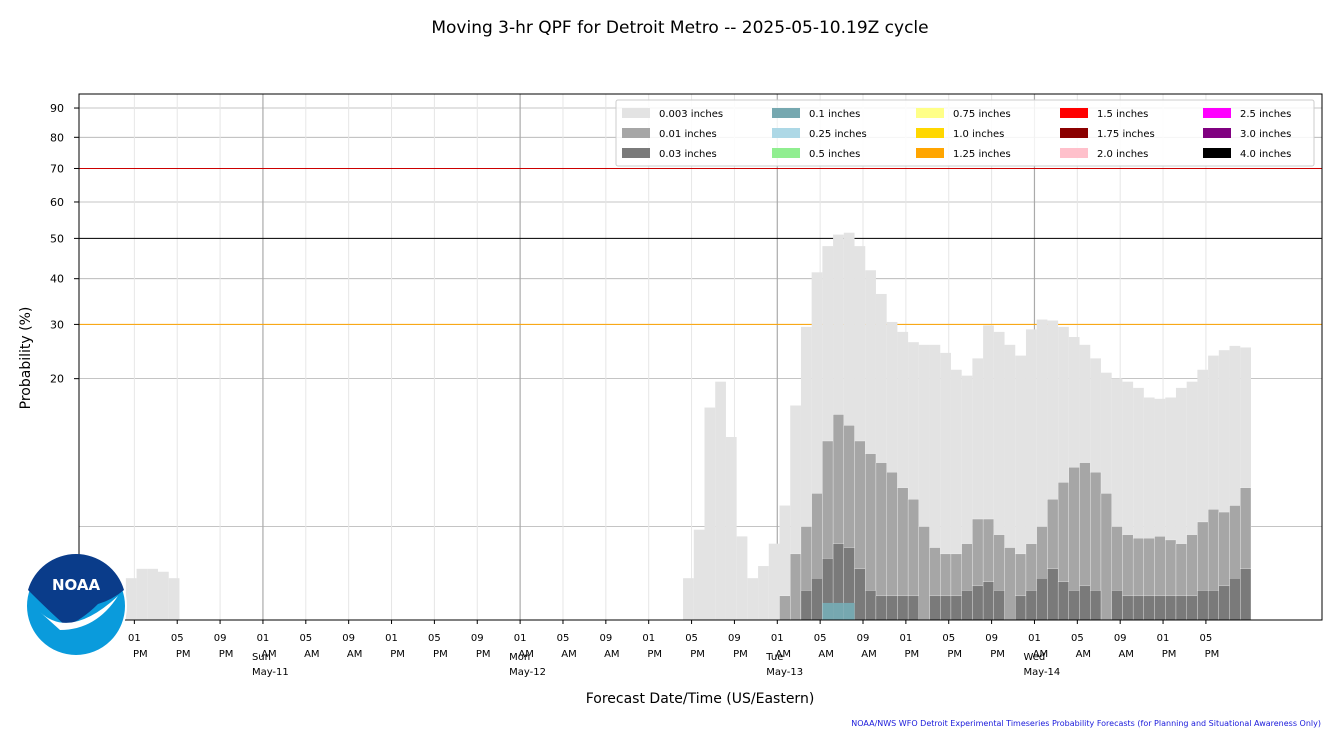  Describe the element at coordinates (700, 699) in the screenshot. I see `x-axis-label: Forecast Date/Time (US/Eastern)` at that location.